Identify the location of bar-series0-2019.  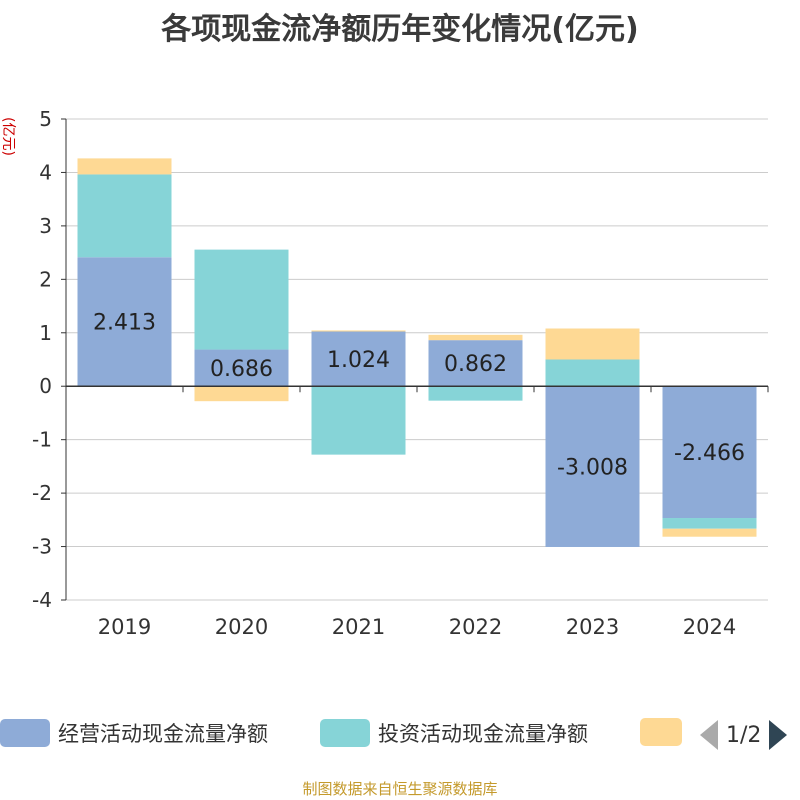
(124, 322).